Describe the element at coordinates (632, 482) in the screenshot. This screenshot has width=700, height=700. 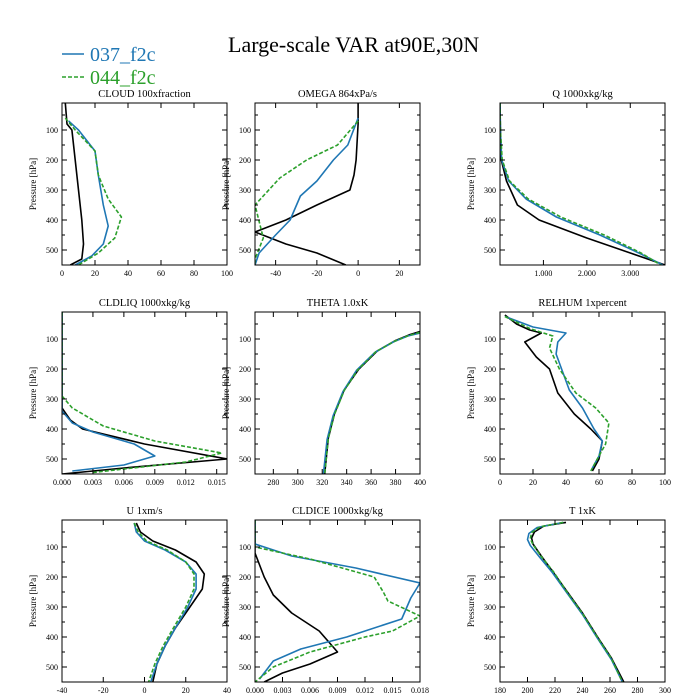
I see `x-tick-label: 80` at that location.